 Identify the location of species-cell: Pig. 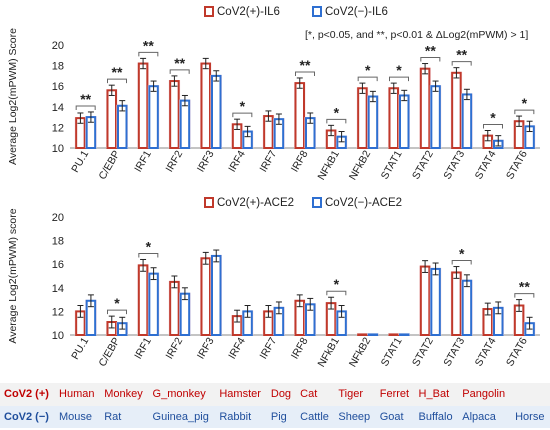
(281, 416).